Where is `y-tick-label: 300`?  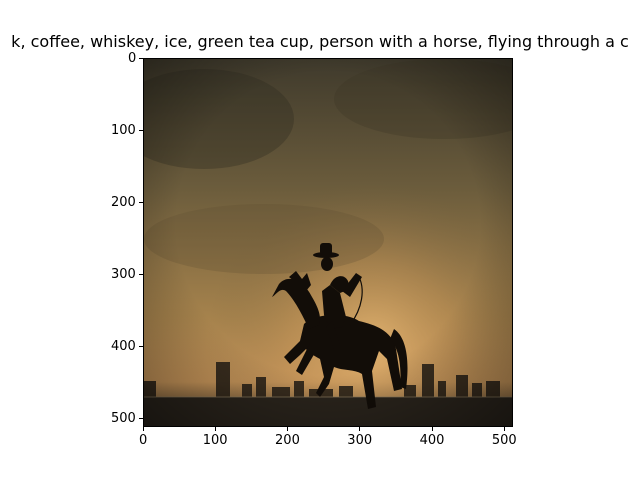
y-tick-label: 300 is located at coordinates (123, 274).